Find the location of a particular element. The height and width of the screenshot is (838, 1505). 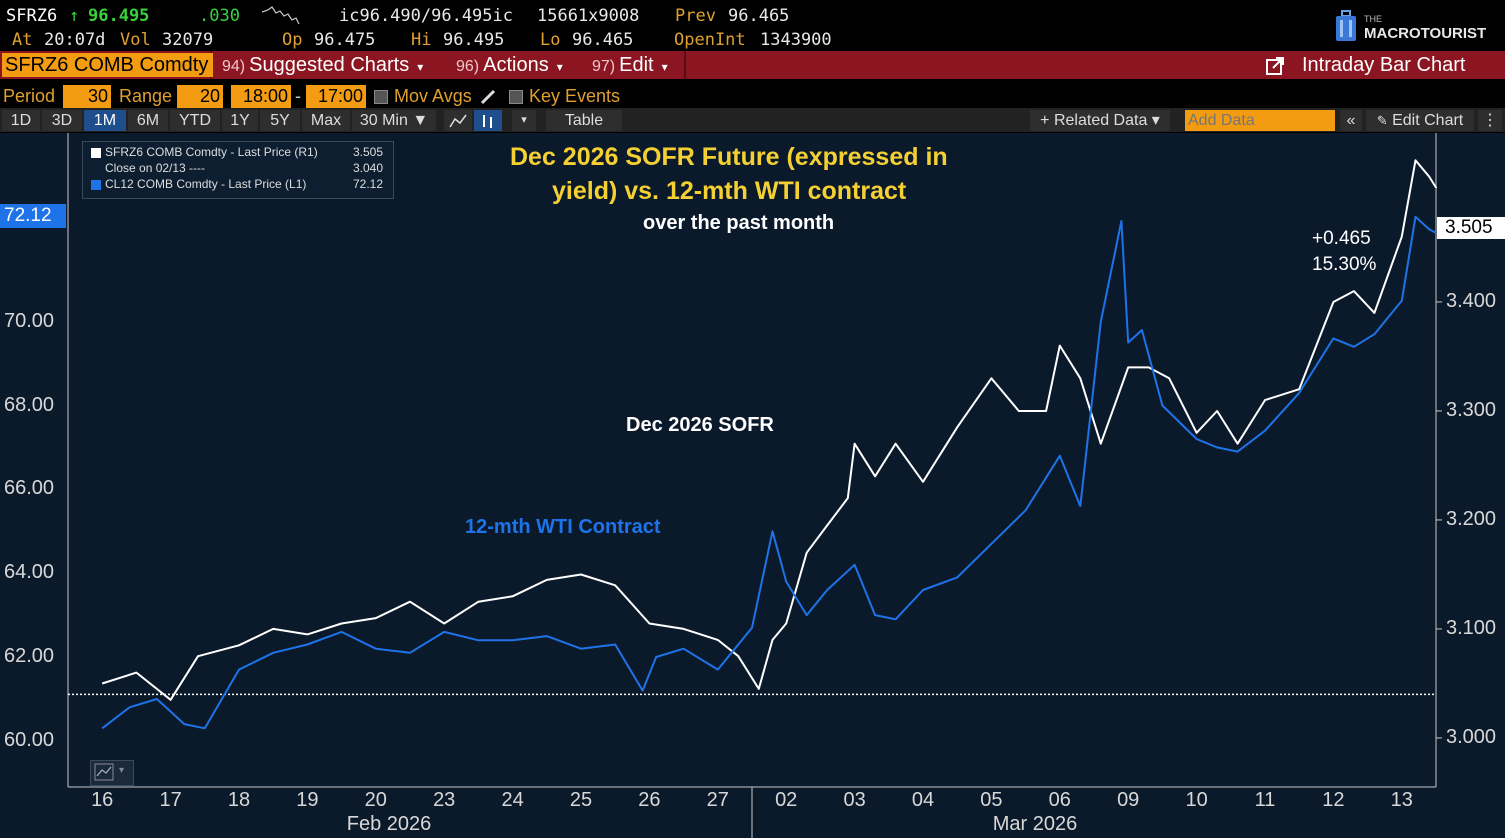

x-tick-label: 03 is located at coordinates (854, 800).